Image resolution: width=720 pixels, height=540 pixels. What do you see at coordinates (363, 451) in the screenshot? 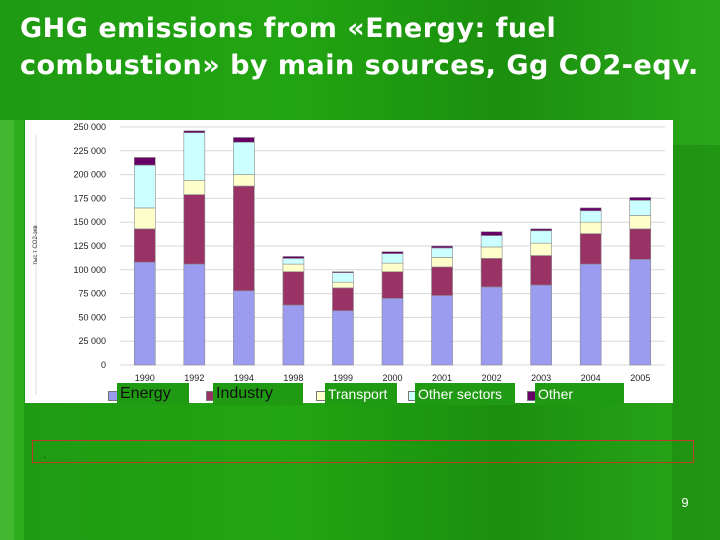
I see `notes-box: .` at bounding box center [363, 451].